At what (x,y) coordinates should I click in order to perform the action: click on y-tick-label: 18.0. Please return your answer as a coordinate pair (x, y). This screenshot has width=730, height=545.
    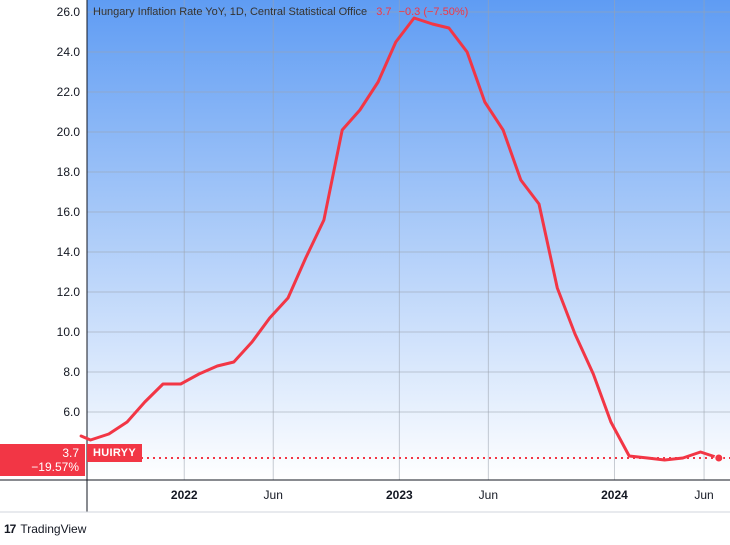
    Looking at the image, I should click on (69, 172).